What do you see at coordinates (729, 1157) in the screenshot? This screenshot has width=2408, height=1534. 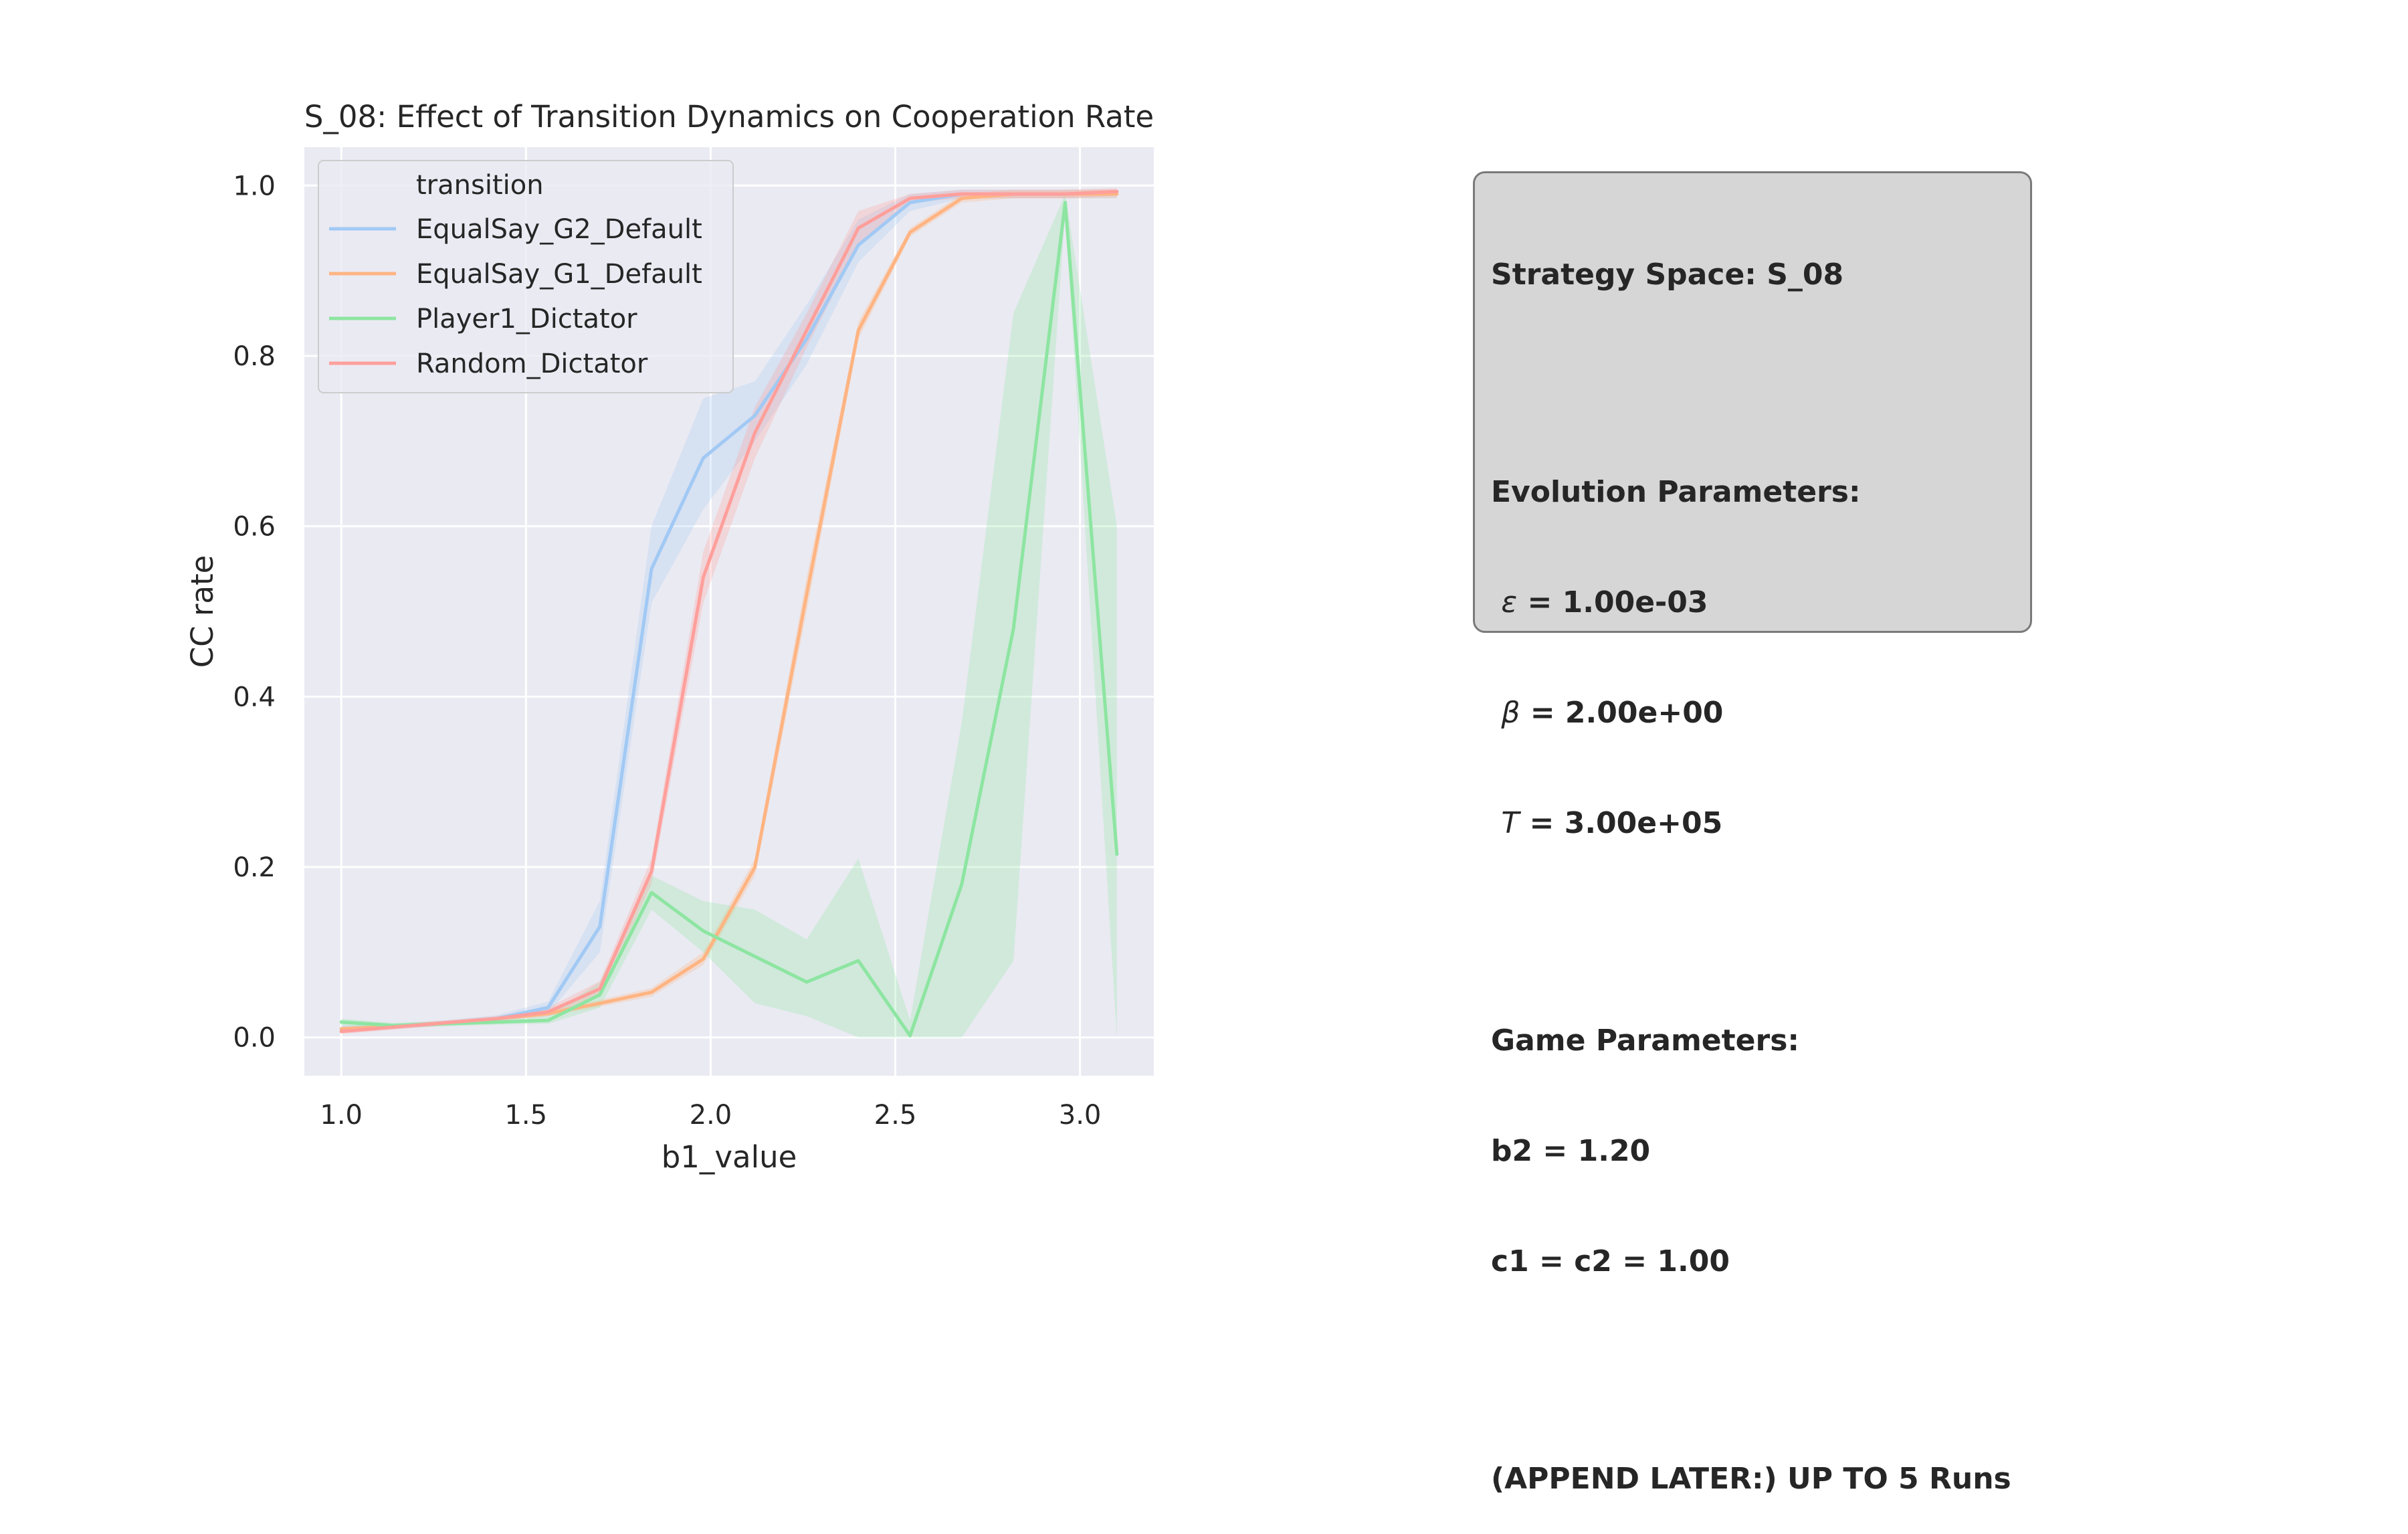 I see `x-axis-label: b1_value` at bounding box center [729, 1157].